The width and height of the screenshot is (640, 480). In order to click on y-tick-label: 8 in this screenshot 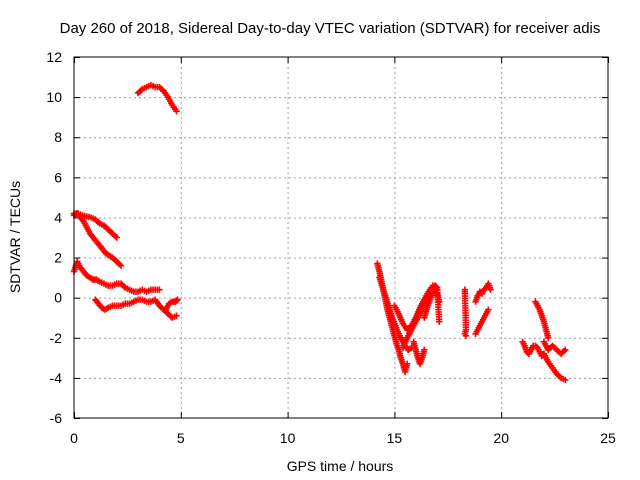, I will do `click(58, 137)`.